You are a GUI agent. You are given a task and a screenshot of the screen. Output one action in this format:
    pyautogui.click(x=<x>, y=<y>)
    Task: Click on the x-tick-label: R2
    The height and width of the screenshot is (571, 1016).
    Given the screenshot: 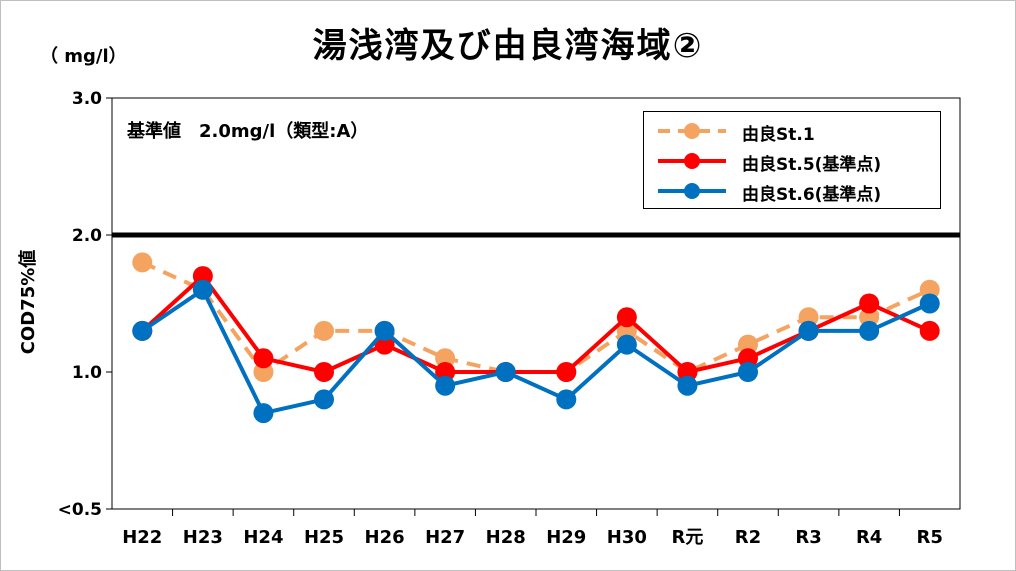 What is the action you would take?
    pyautogui.click(x=748, y=537)
    